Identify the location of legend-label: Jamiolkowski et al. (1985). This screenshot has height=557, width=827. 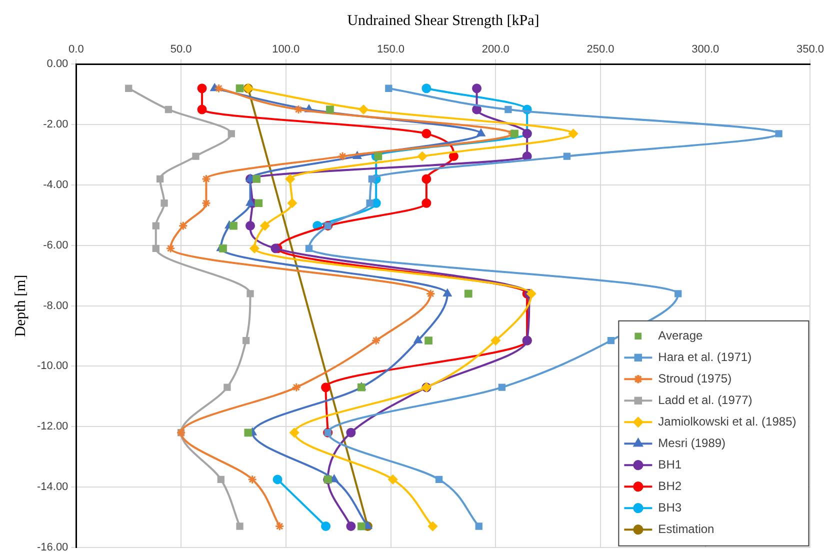
(727, 421).